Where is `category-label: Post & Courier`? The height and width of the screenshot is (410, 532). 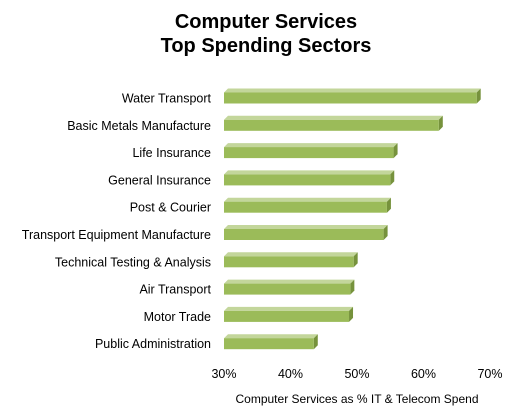 category-label: Post & Courier is located at coordinates (170, 208).